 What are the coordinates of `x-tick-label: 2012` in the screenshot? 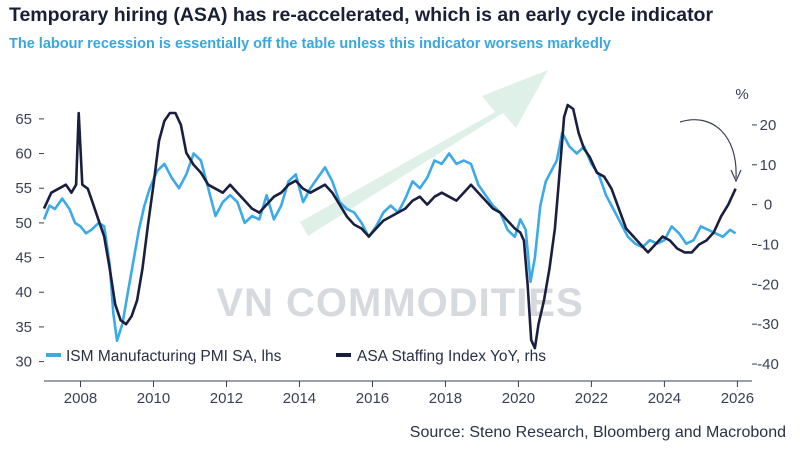 It's located at (226, 398).